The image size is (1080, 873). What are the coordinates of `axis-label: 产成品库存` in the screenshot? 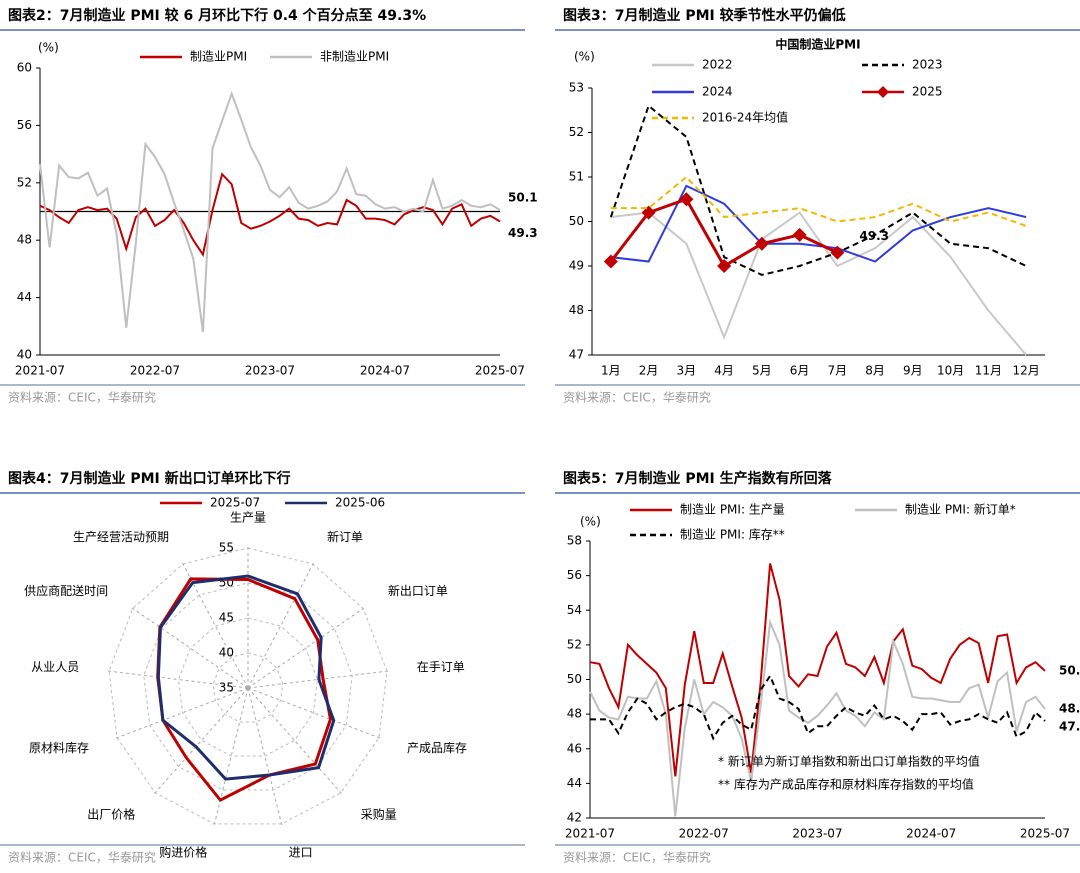 It's located at (437, 747).